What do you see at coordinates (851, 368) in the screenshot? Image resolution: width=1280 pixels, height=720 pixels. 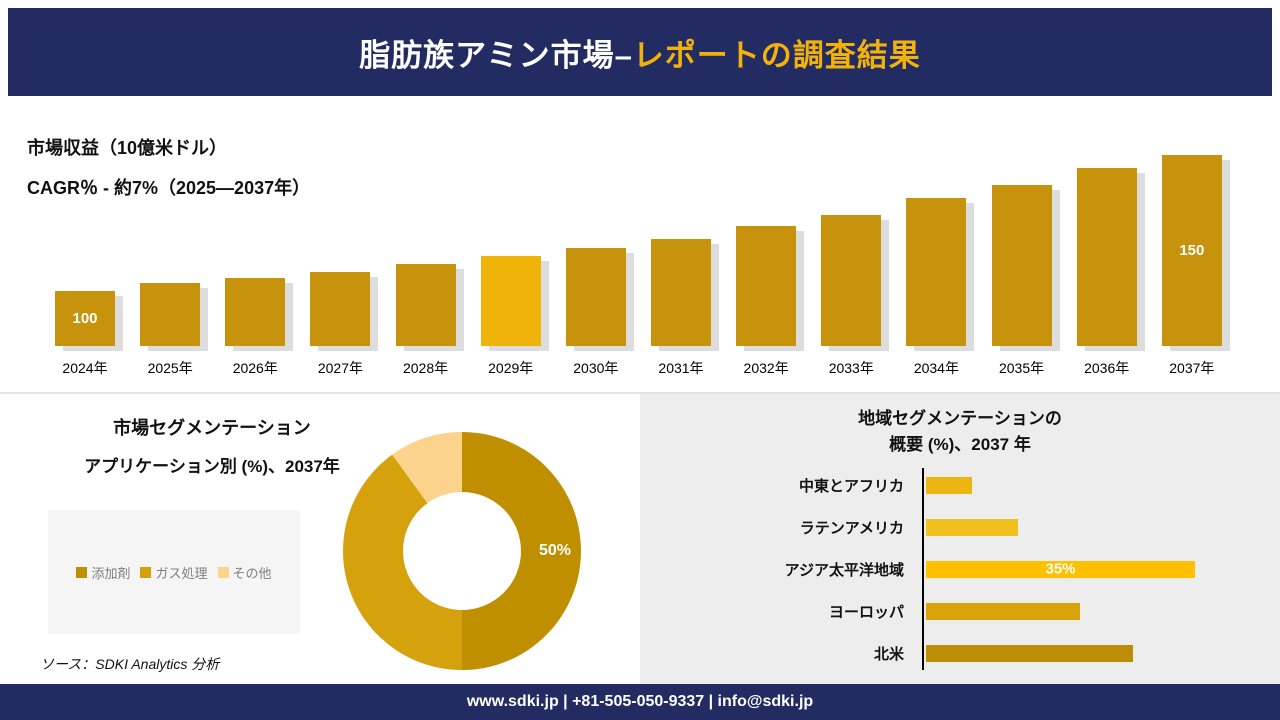 I see `revenue-axis-label: 2033年` at bounding box center [851, 368].